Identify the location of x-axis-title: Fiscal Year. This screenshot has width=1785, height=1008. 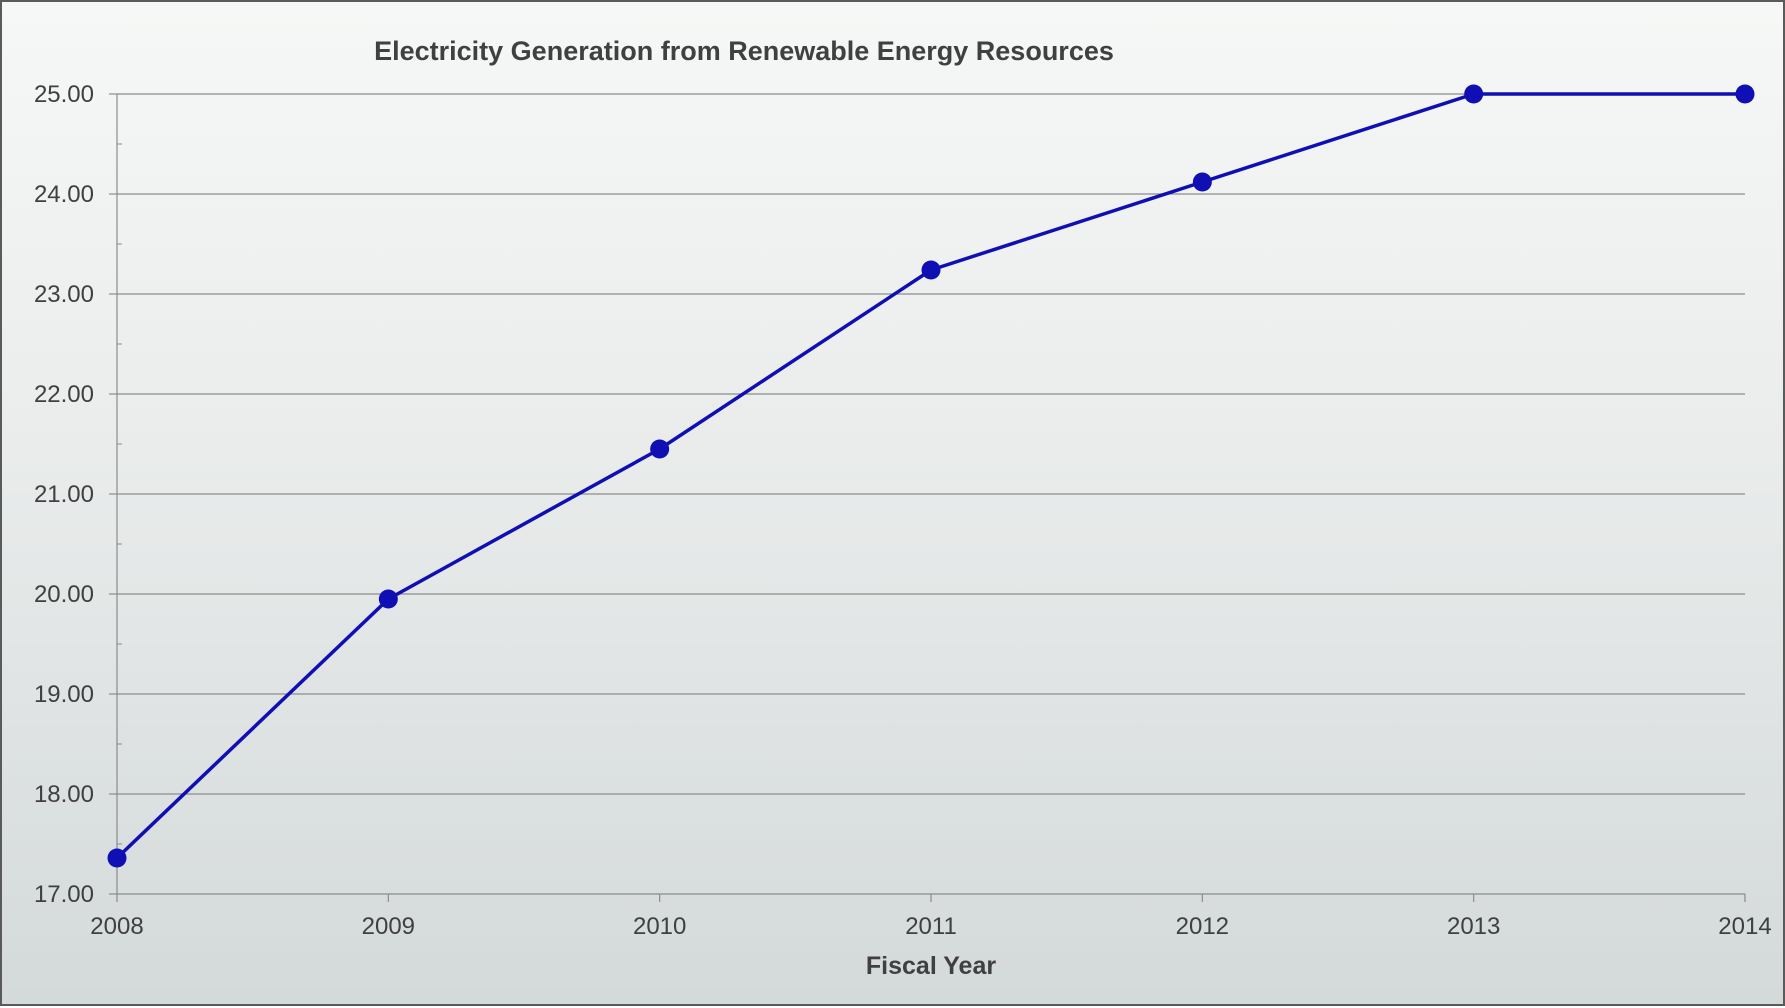
(931, 966).